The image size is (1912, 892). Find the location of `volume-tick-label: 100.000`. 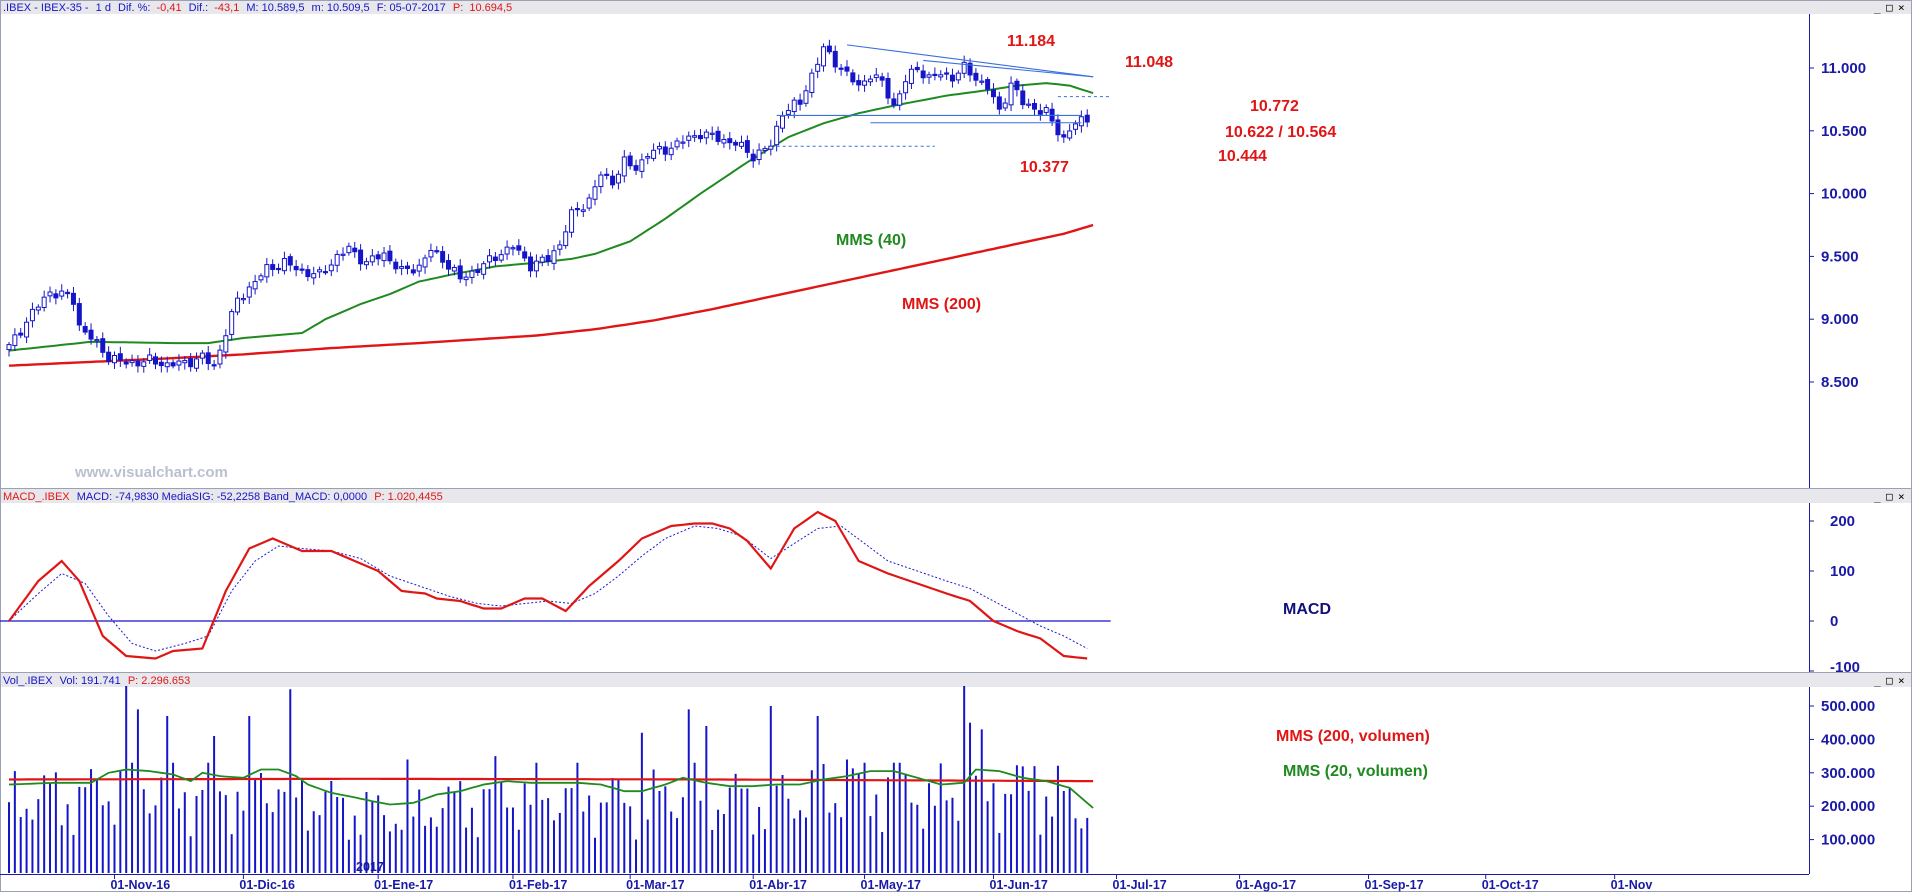

volume-tick-label: 100.000 is located at coordinates (1848, 840).